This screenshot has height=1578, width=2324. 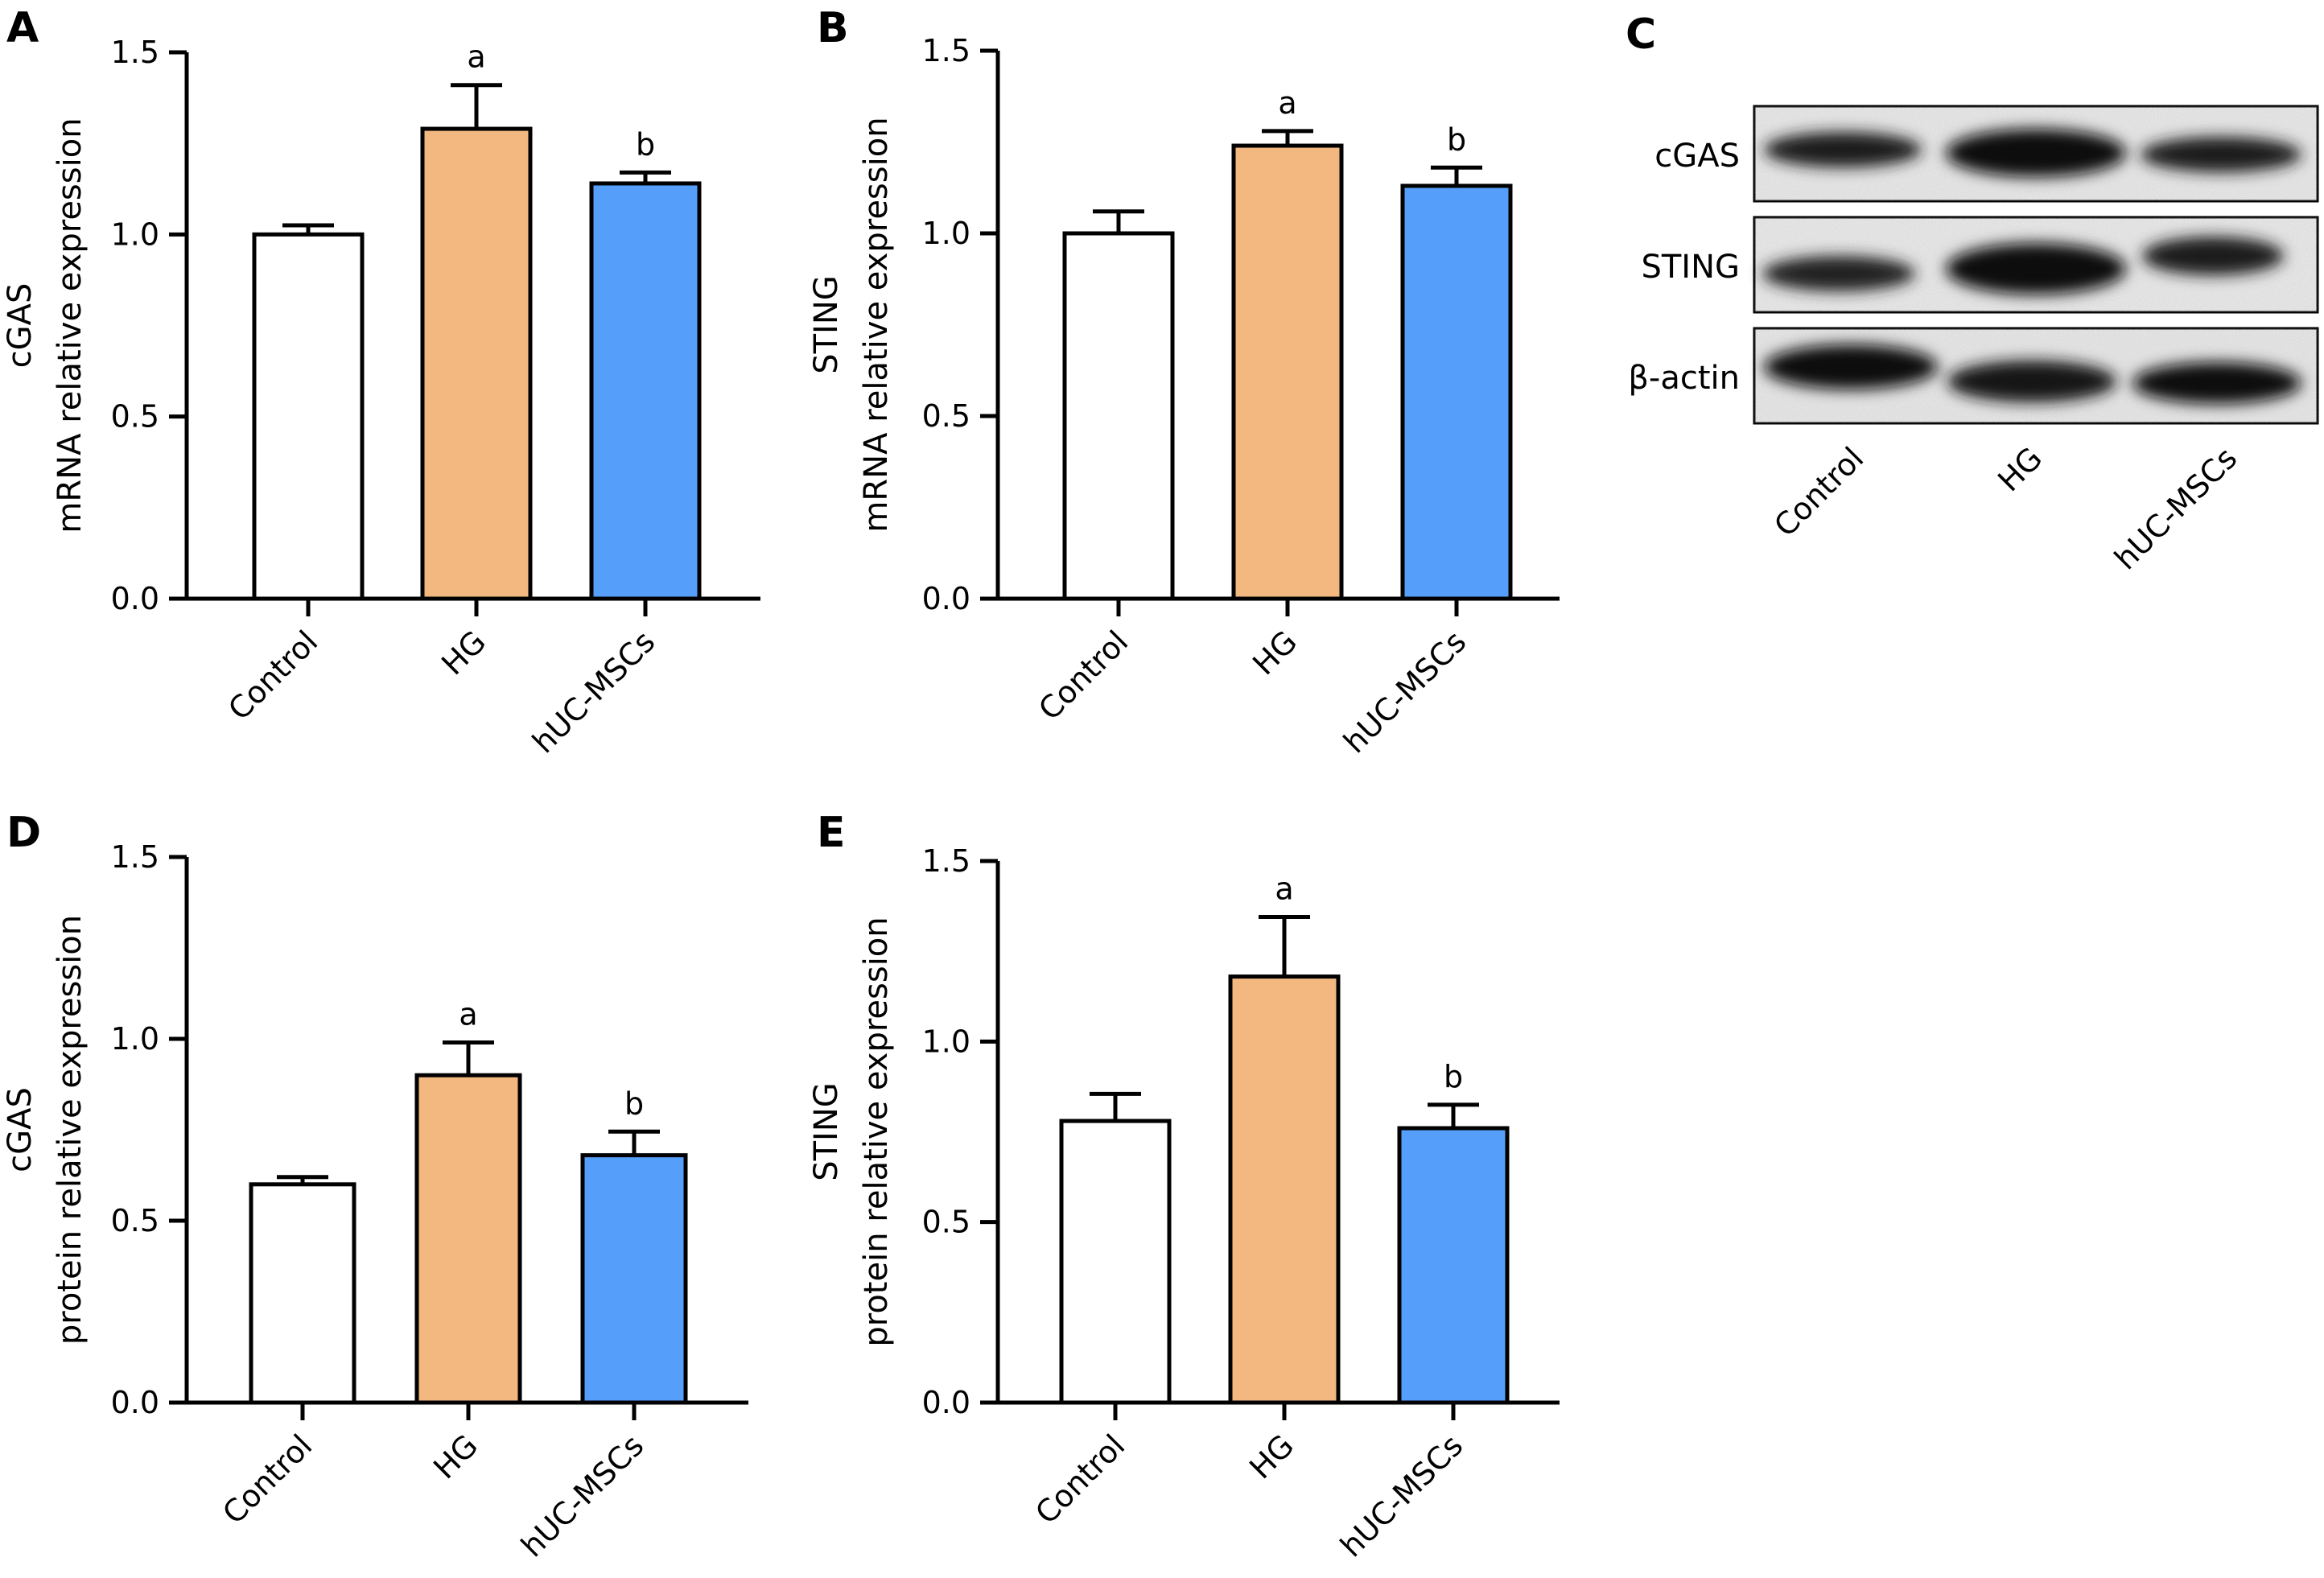 What do you see at coordinates (272, 675) in the screenshot?
I see `x-tick-label-a-control: Control` at bounding box center [272, 675].